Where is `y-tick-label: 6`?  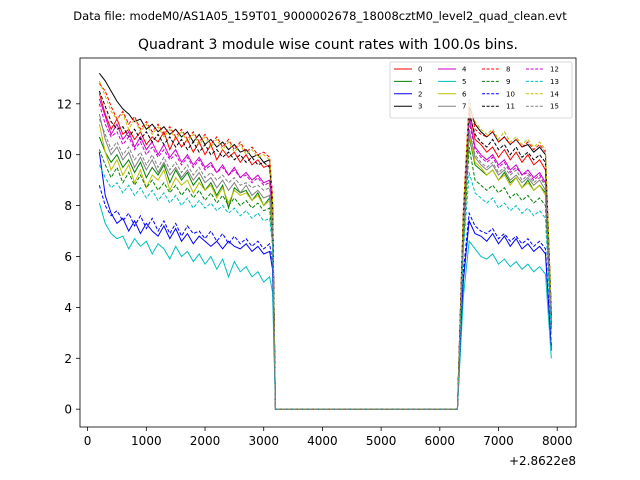
y-tick-label: 6 is located at coordinates (68, 257).